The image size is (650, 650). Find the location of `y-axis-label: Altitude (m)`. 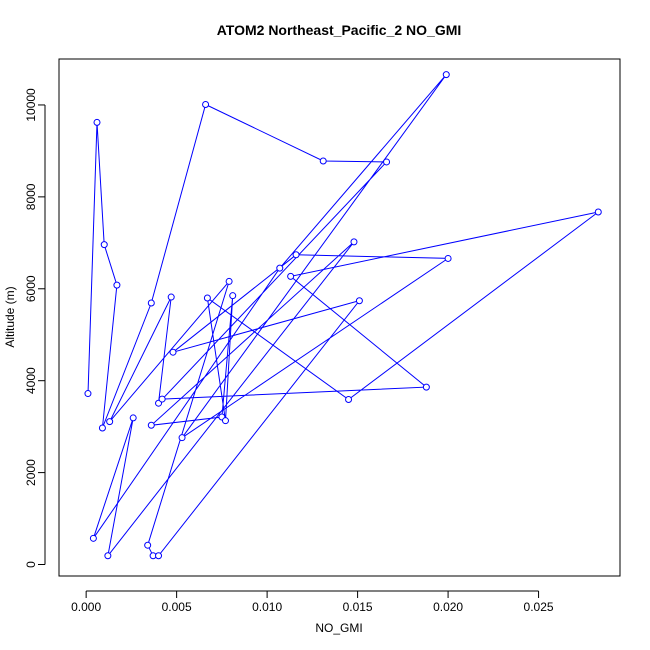

y-axis-label: Altitude (m) is located at coordinates (10, 316).